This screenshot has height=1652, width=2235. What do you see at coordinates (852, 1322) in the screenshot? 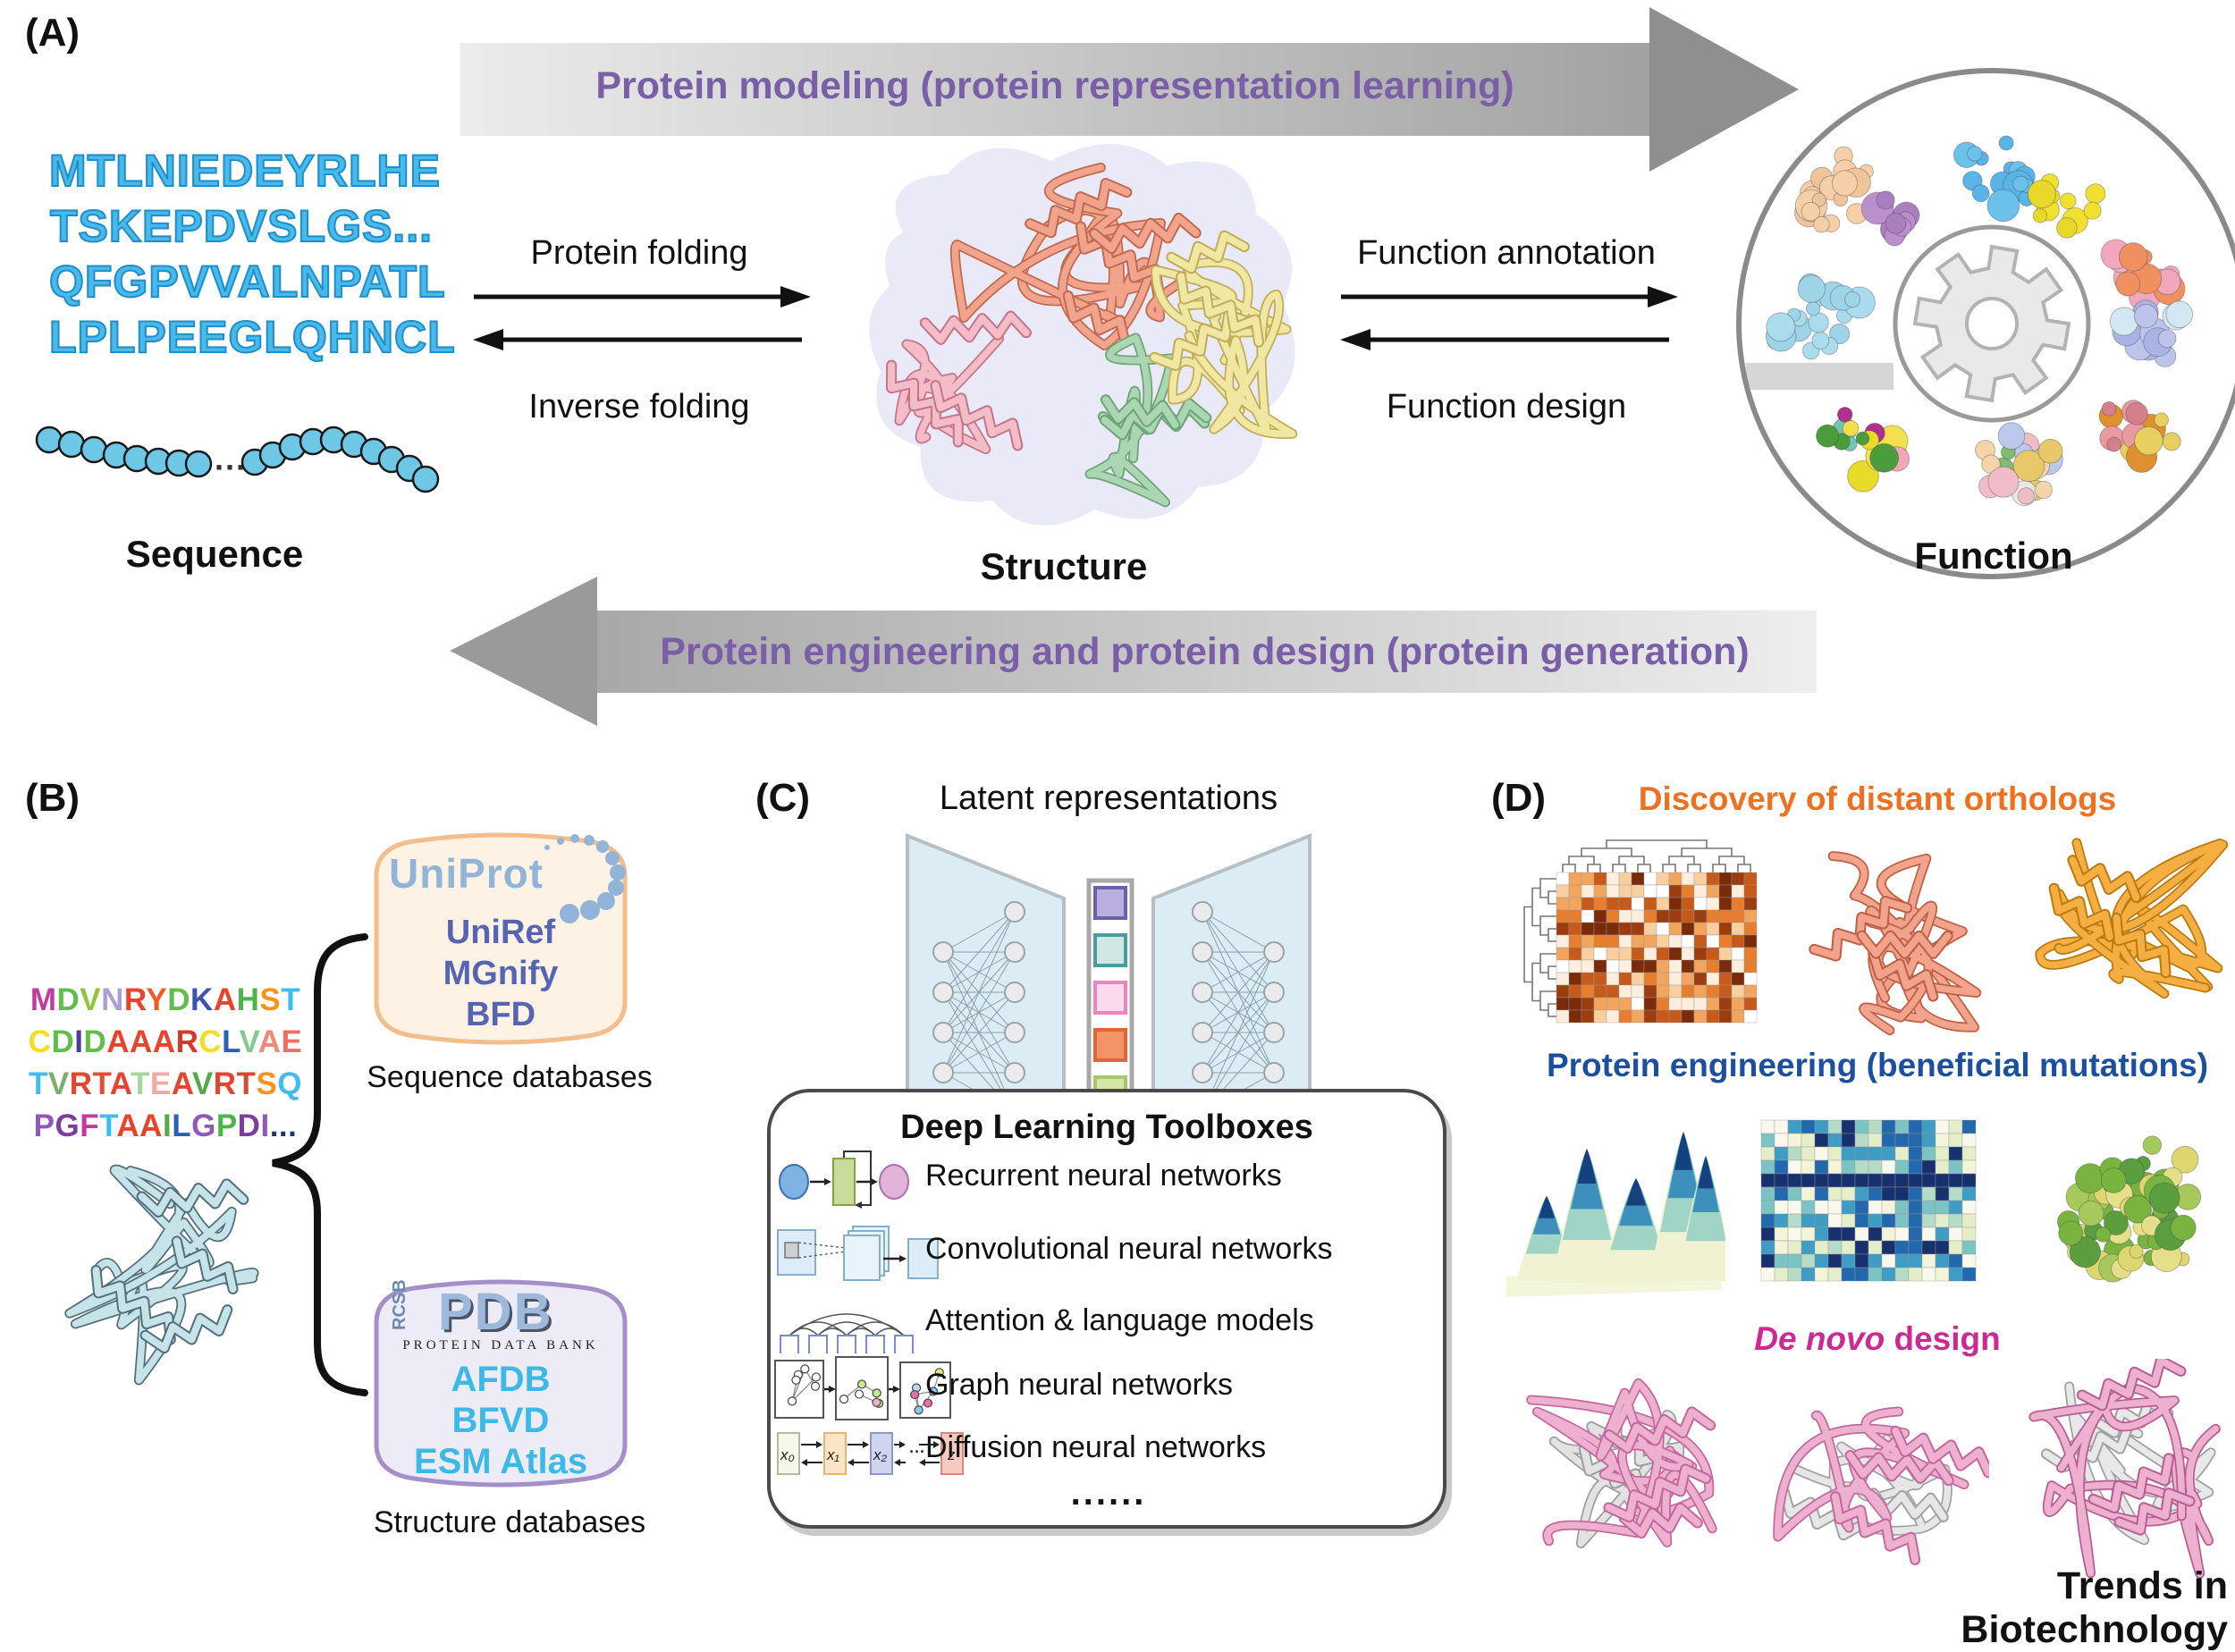
I see `attention-icon` at bounding box center [852, 1322].